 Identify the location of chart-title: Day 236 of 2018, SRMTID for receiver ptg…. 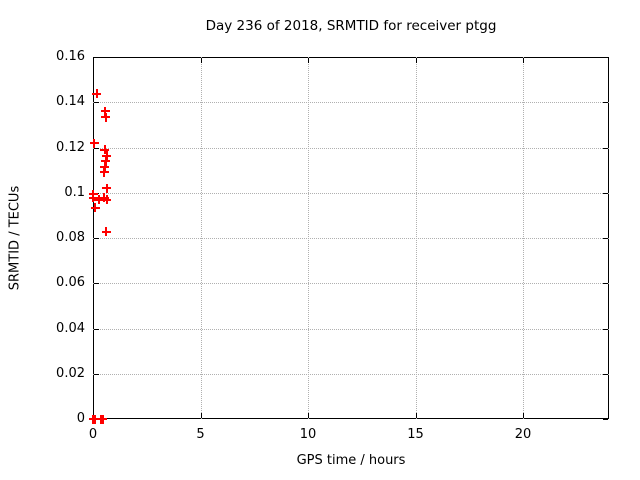
(351, 26).